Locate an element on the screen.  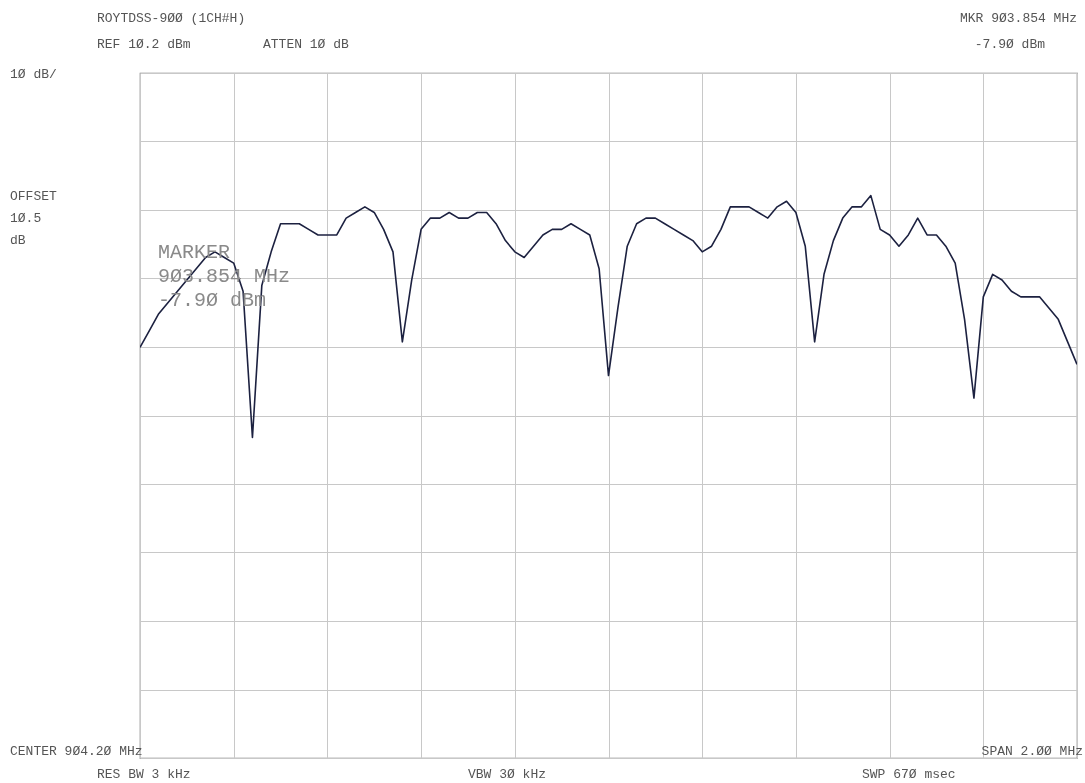
text: OFFSET 1Ø.5 dB is located at coordinates (34, 218).